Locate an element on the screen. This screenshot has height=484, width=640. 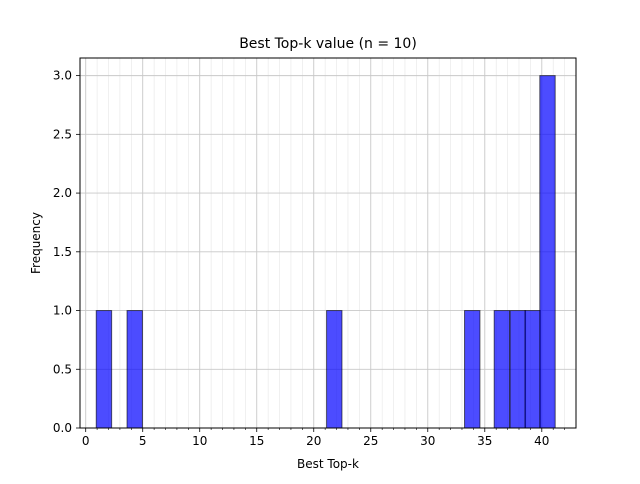
x-tick-label: 15 is located at coordinates (256, 441).